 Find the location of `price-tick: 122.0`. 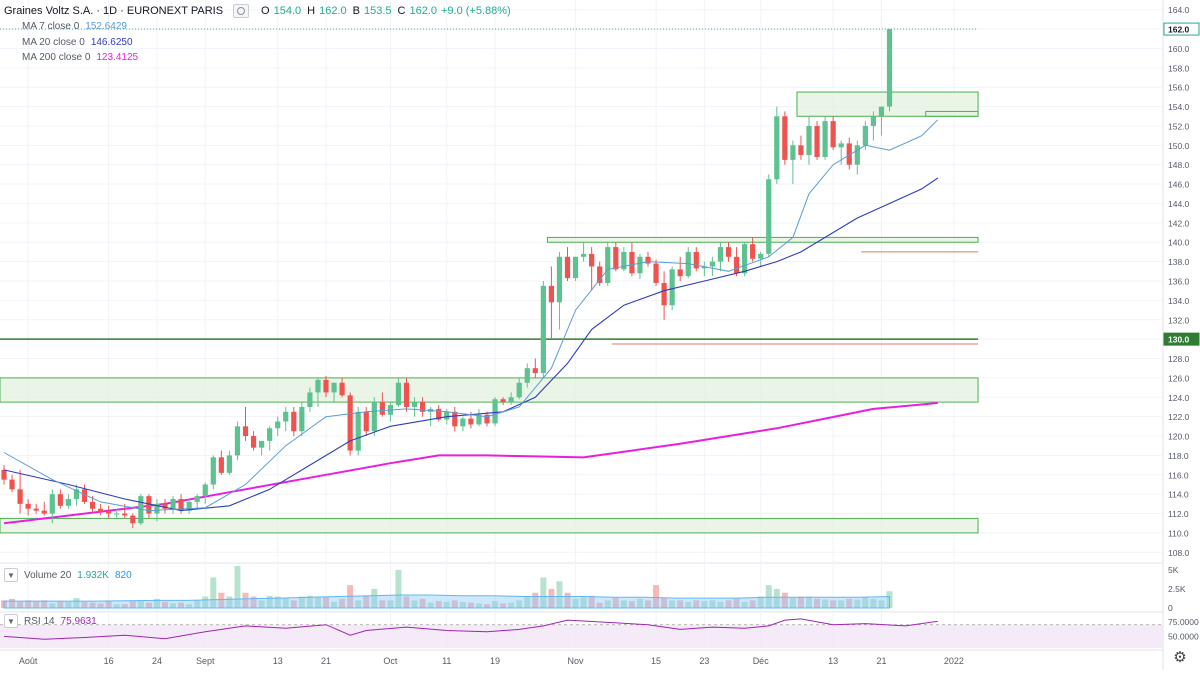

price-tick: 122.0 is located at coordinates (1179, 417).